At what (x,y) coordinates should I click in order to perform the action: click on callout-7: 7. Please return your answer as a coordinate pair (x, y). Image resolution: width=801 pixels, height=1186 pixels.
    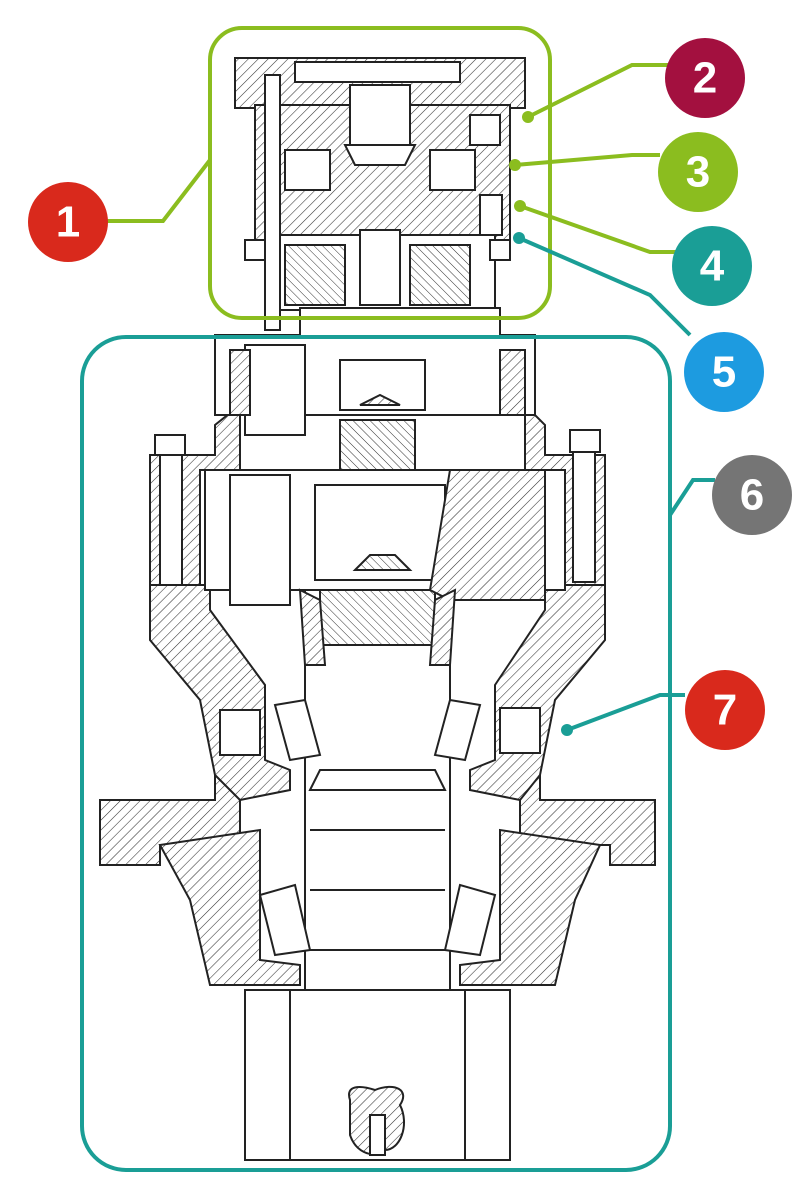
    Looking at the image, I should click on (725, 710).